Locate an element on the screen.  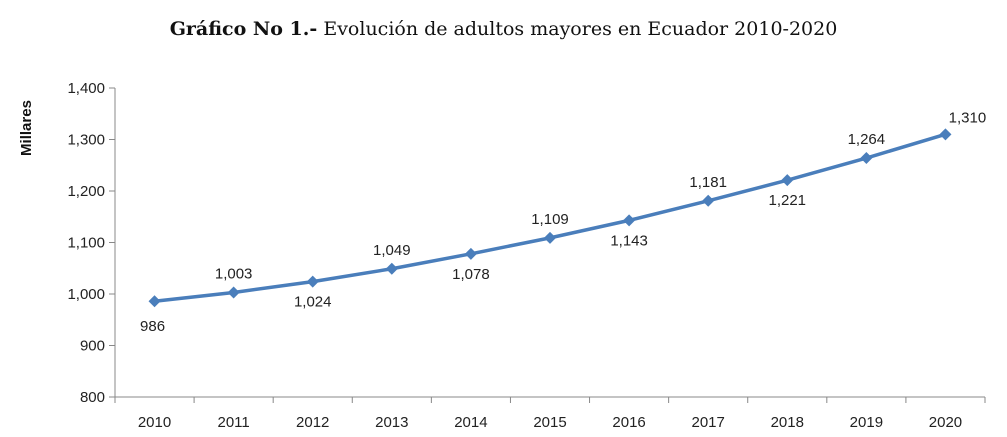
data-label: 1,109 is located at coordinates (550, 219).